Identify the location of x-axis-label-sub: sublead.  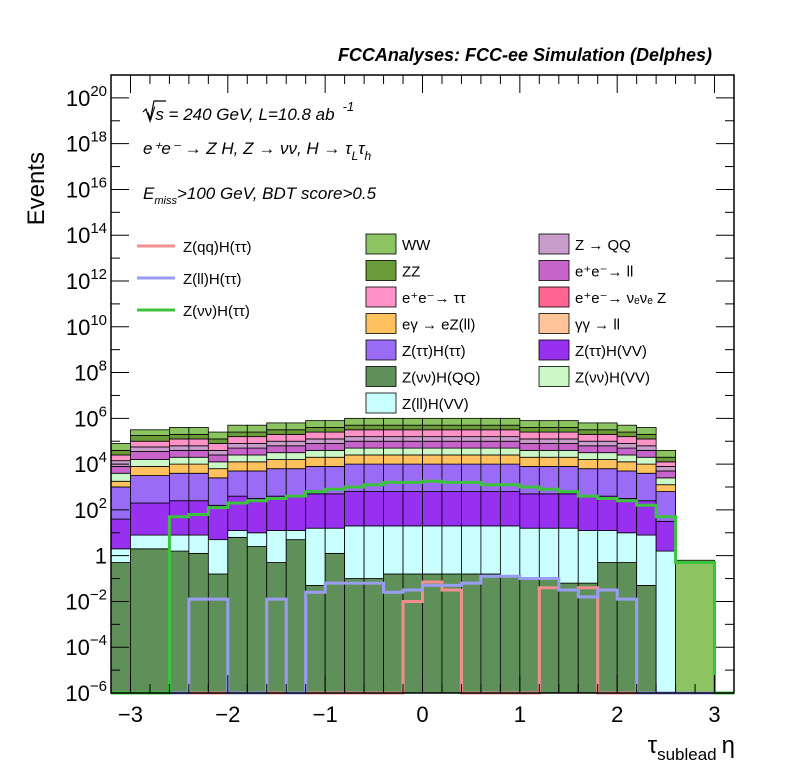
(687, 754).